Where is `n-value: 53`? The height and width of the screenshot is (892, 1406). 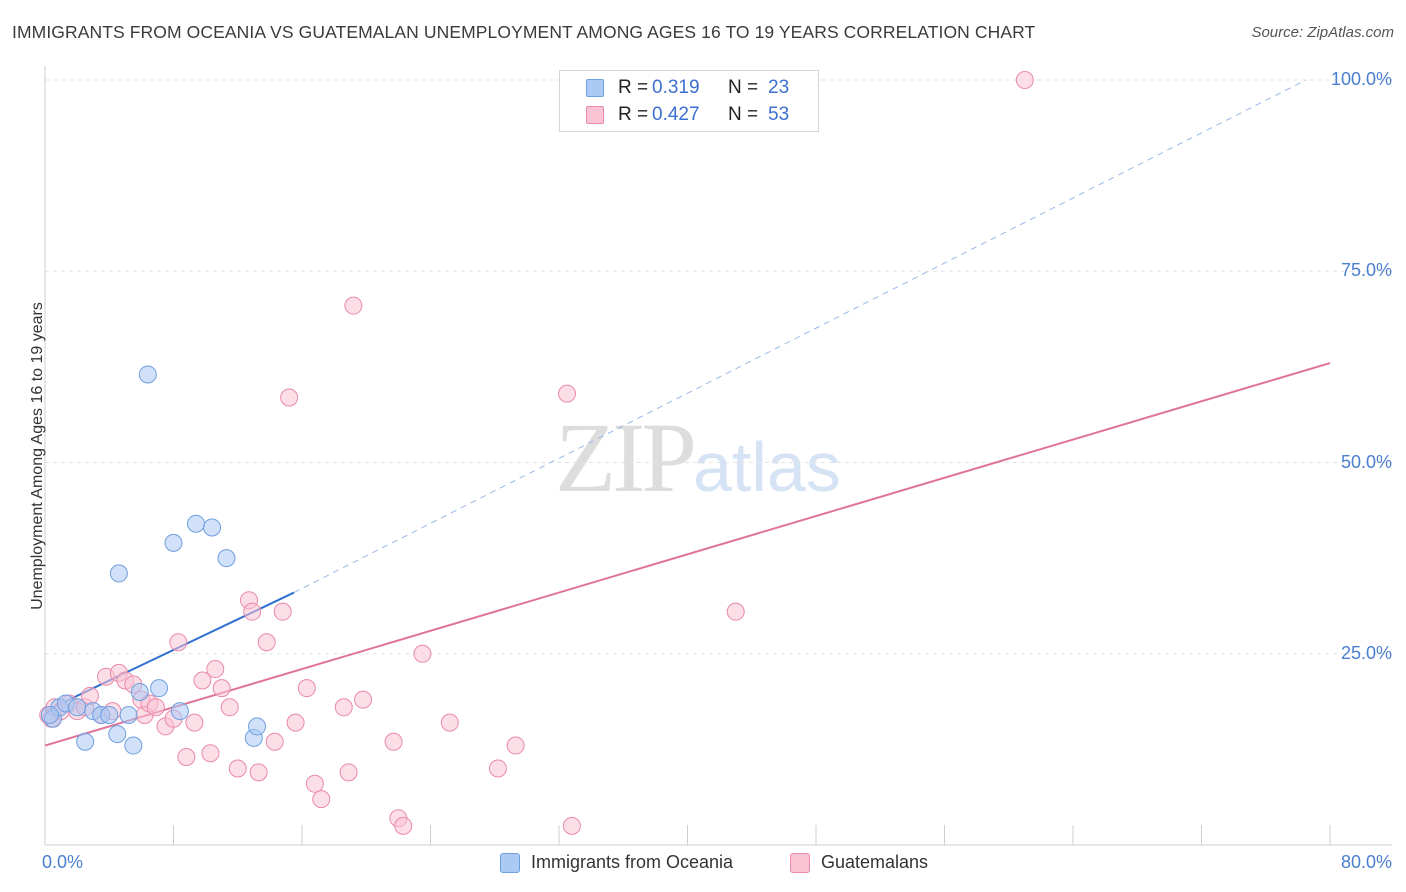
n-value: 53 is located at coordinates (779, 114).